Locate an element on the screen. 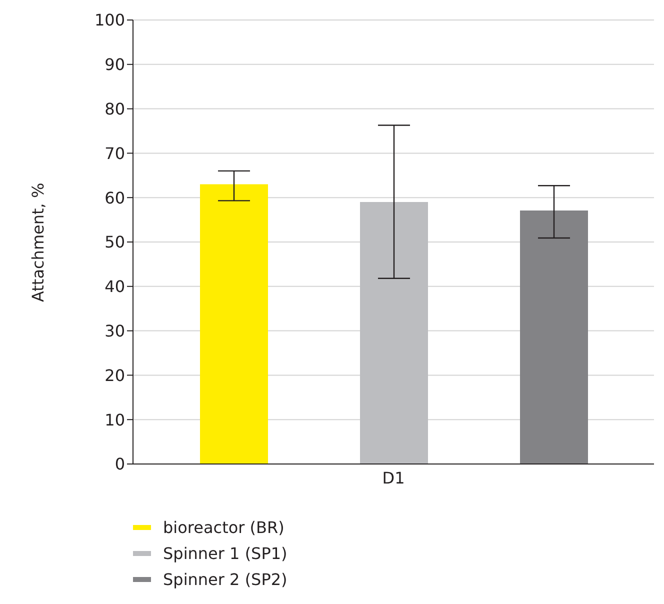  y-tick-label: 20 is located at coordinates (114, 375).